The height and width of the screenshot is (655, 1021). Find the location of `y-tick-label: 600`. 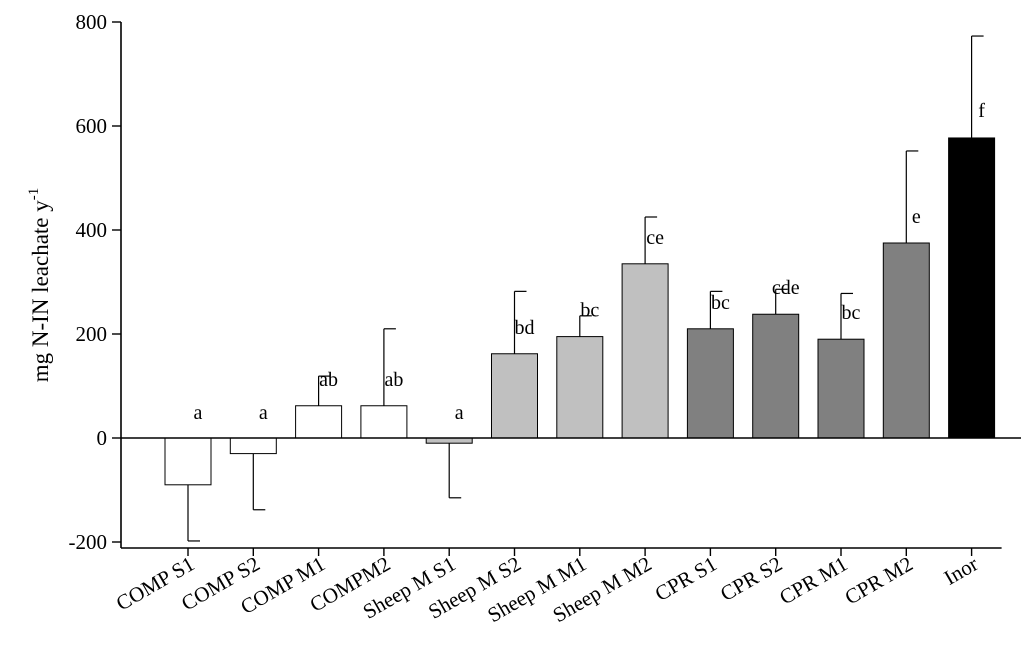

y-tick-label: 600 is located at coordinates (92, 126).